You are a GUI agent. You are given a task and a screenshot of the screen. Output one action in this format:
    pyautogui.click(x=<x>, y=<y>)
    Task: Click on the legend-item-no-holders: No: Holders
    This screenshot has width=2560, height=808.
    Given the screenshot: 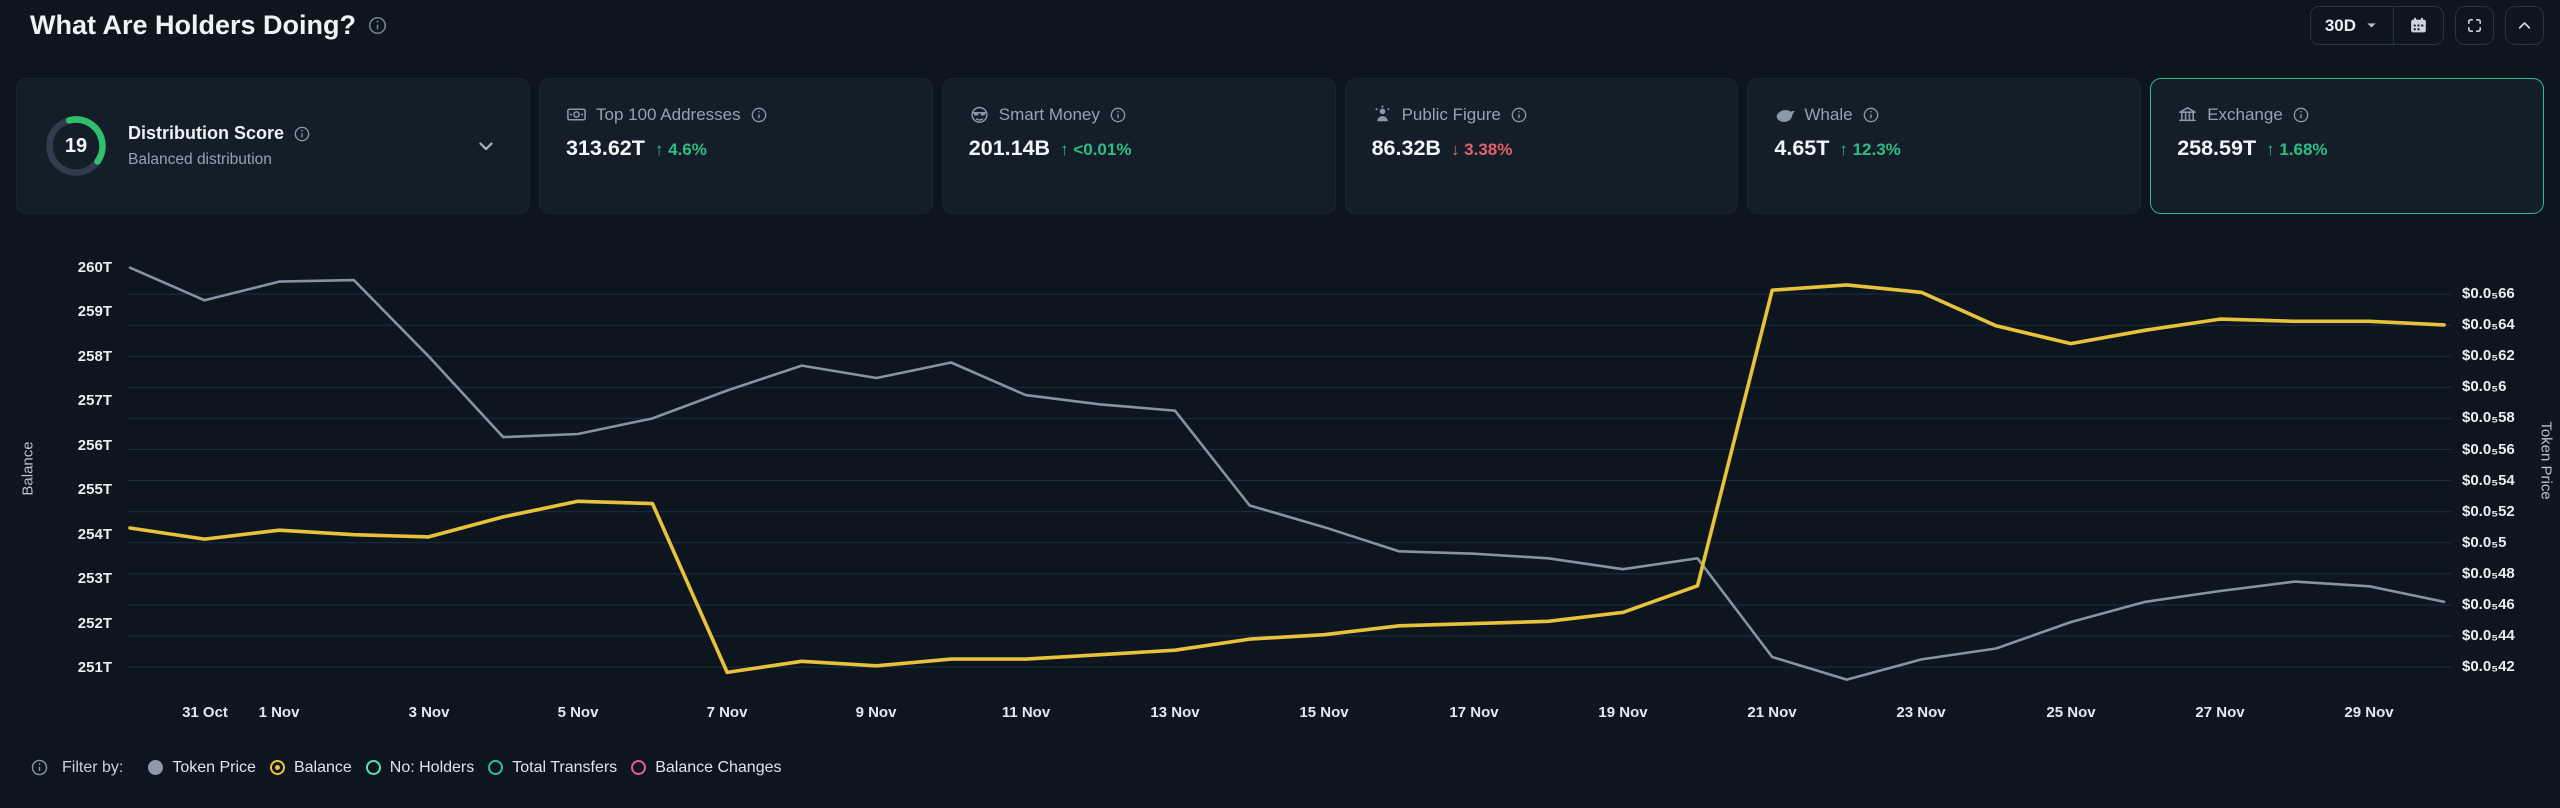 What is the action you would take?
    pyautogui.click(x=420, y=767)
    